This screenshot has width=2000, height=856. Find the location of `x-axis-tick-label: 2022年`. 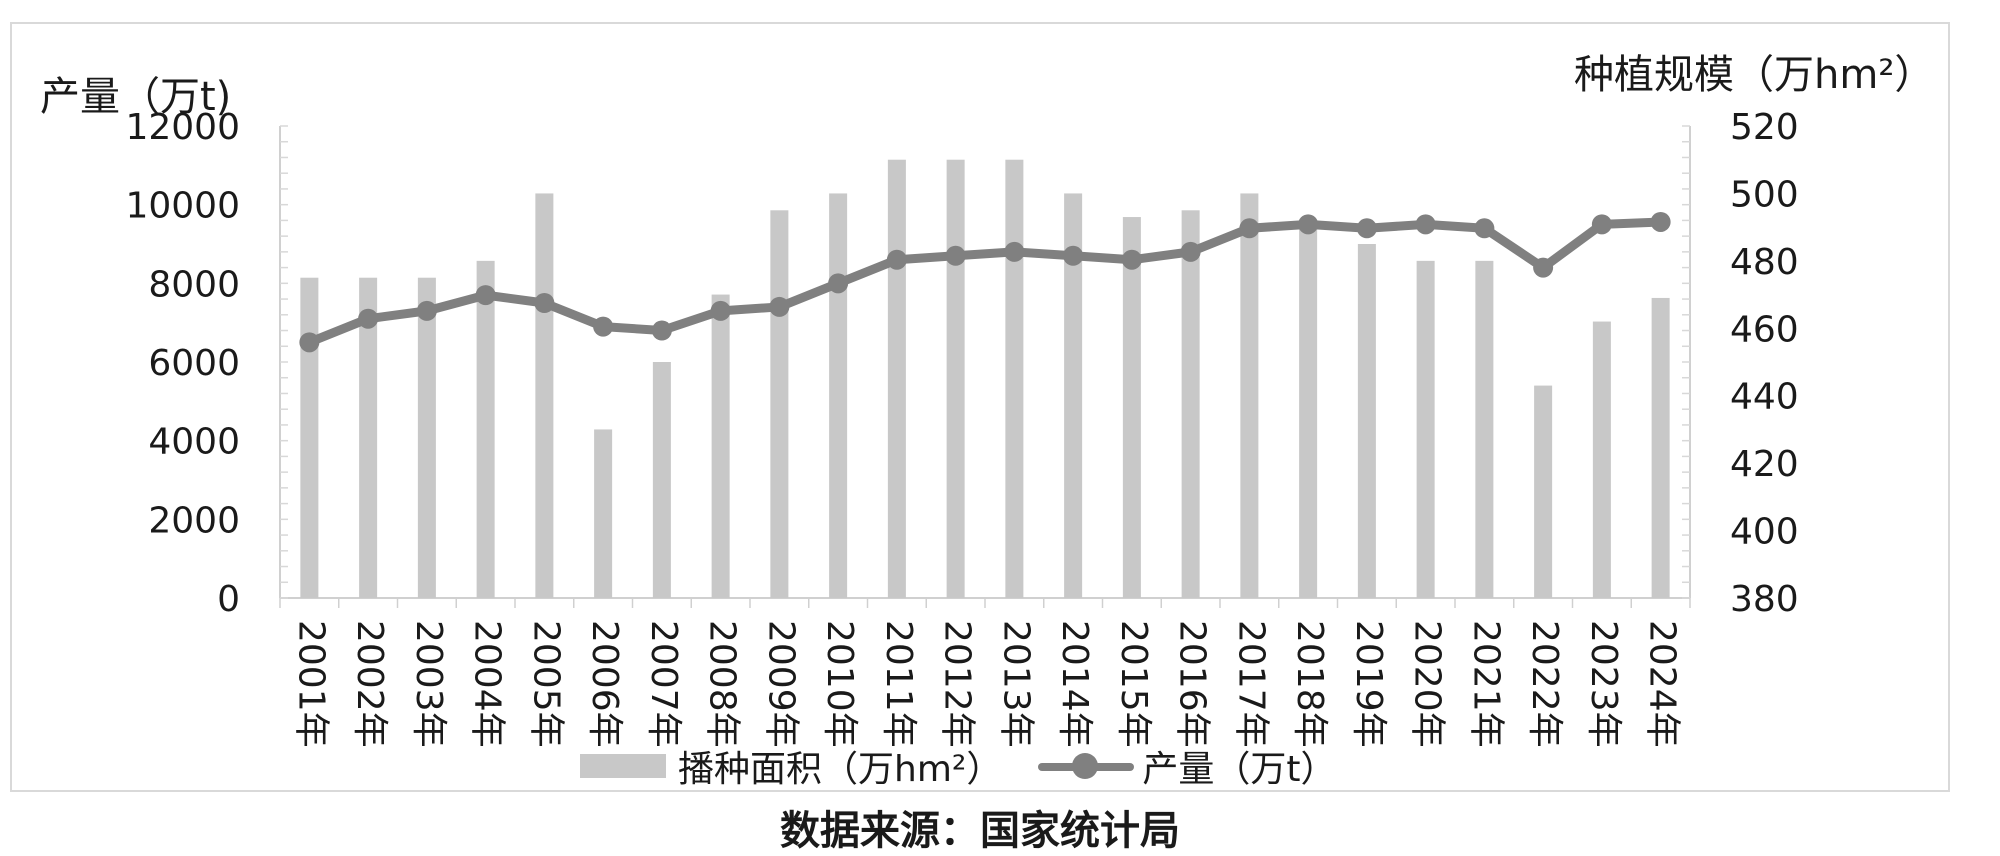

x-axis-tick-label: 2022年 is located at coordinates (1544, 684).